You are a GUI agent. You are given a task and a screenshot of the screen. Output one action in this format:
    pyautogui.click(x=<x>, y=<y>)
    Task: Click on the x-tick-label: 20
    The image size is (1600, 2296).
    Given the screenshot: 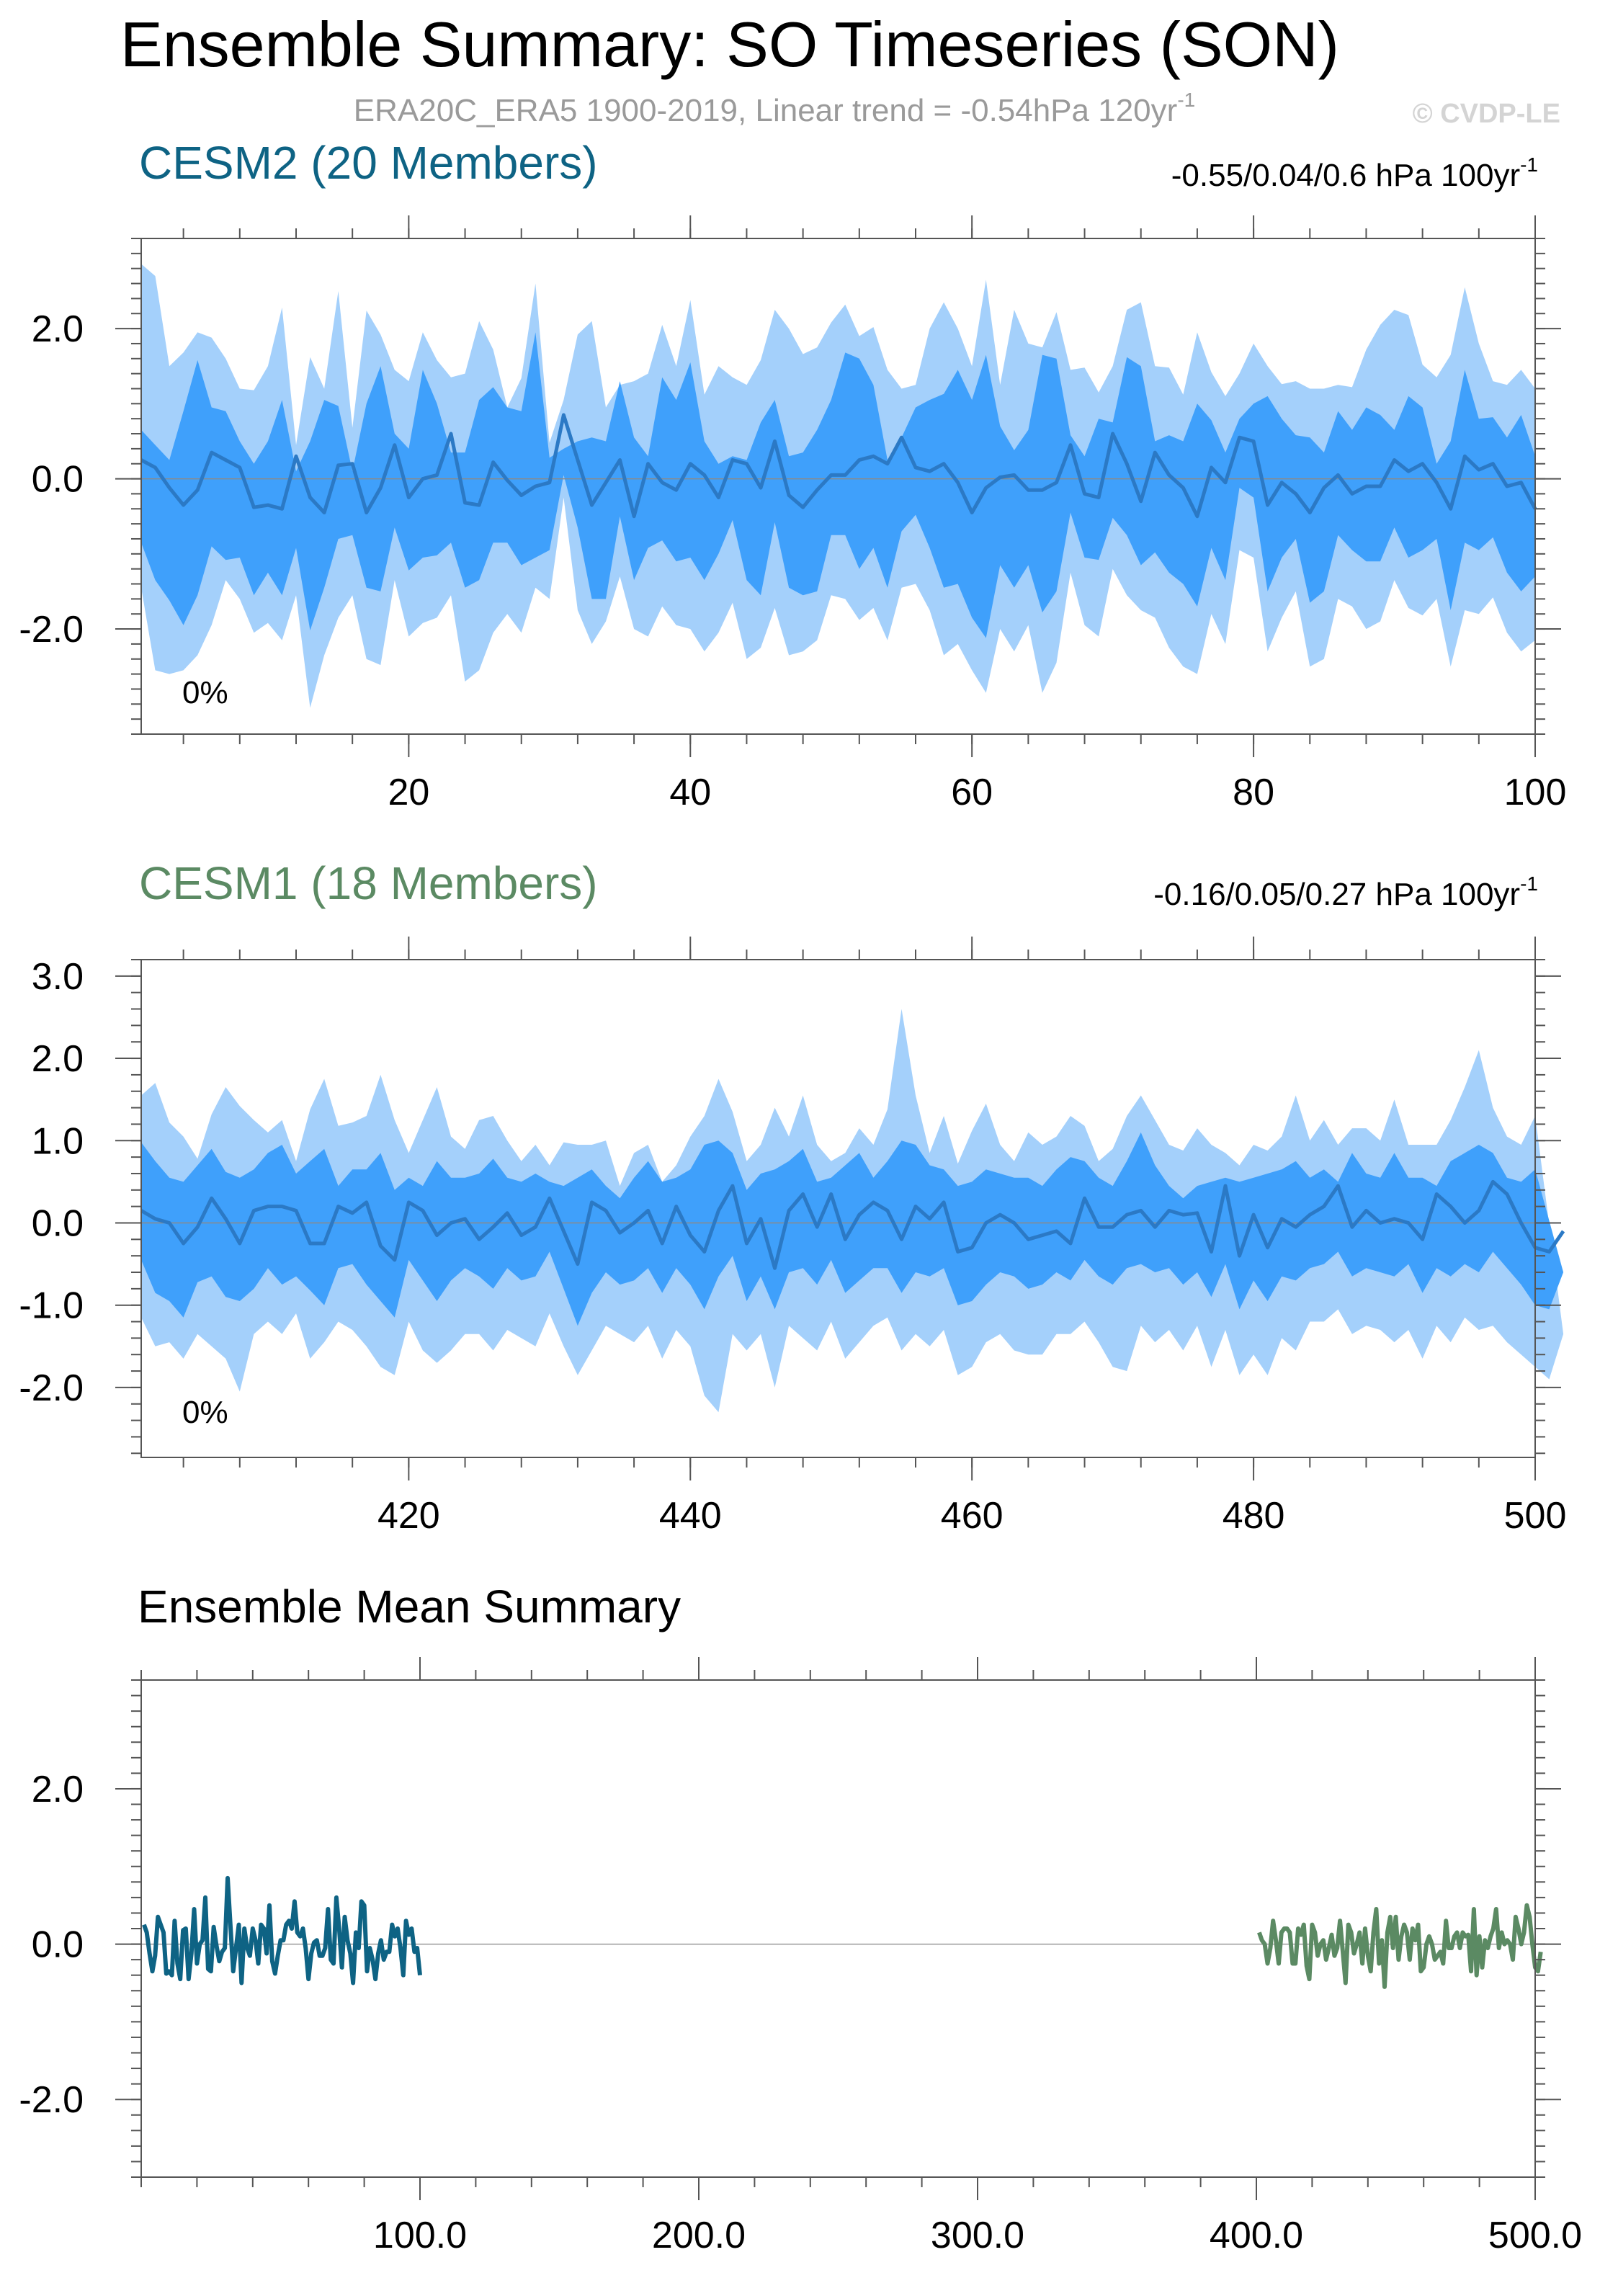 What is the action you would take?
    pyautogui.click(x=408, y=792)
    